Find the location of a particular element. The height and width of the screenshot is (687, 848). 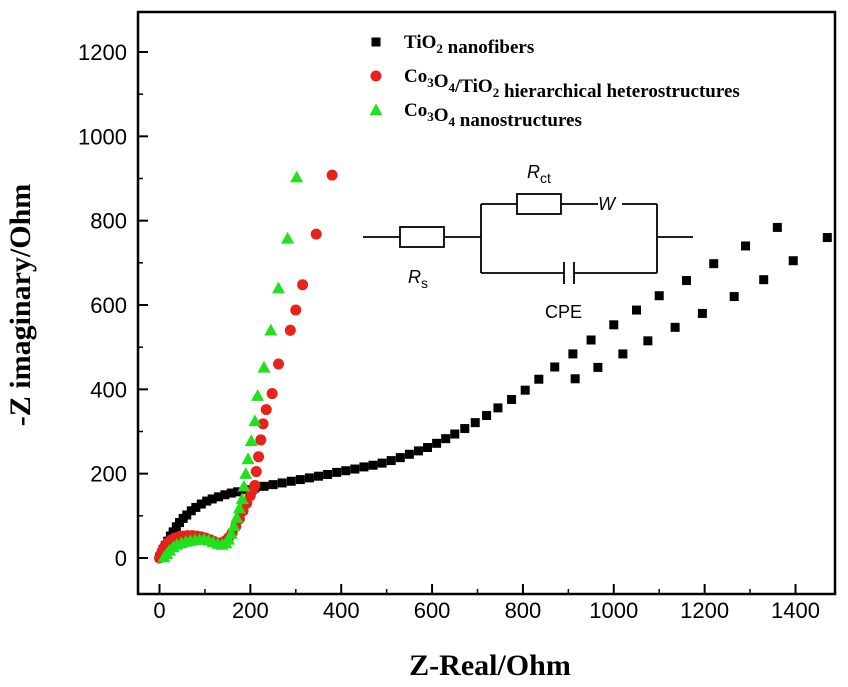

y-tick-label: 0 is located at coordinates (121, 558).